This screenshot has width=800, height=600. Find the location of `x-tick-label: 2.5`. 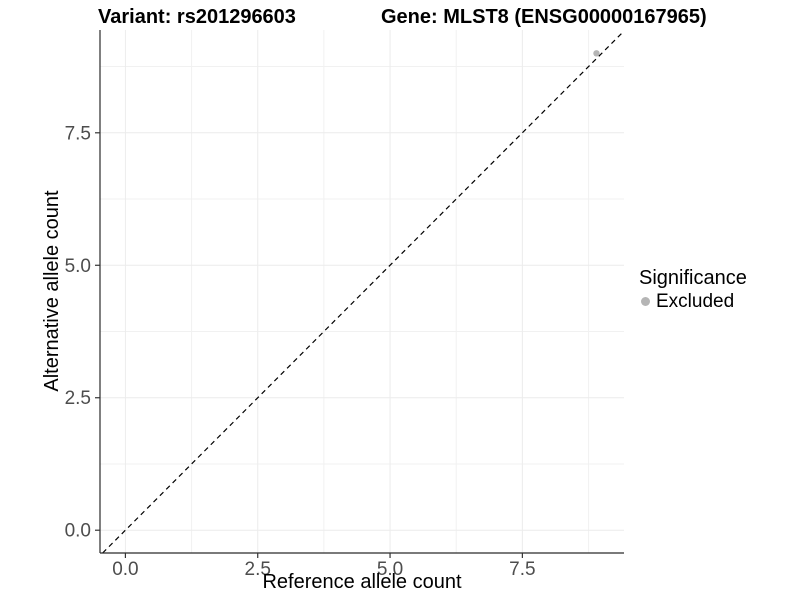

x-tick-label: 2.5 is located at coordinates (258, 569).